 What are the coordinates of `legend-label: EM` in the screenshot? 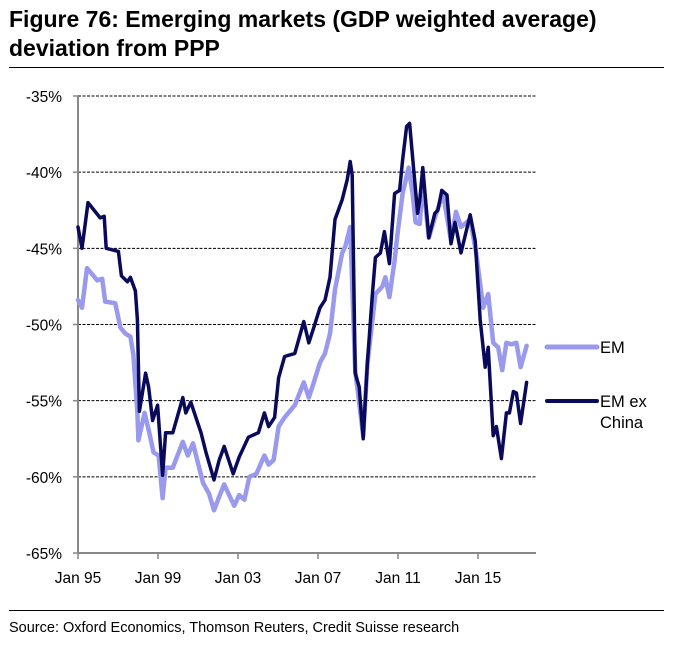 It's located at (612, 348).